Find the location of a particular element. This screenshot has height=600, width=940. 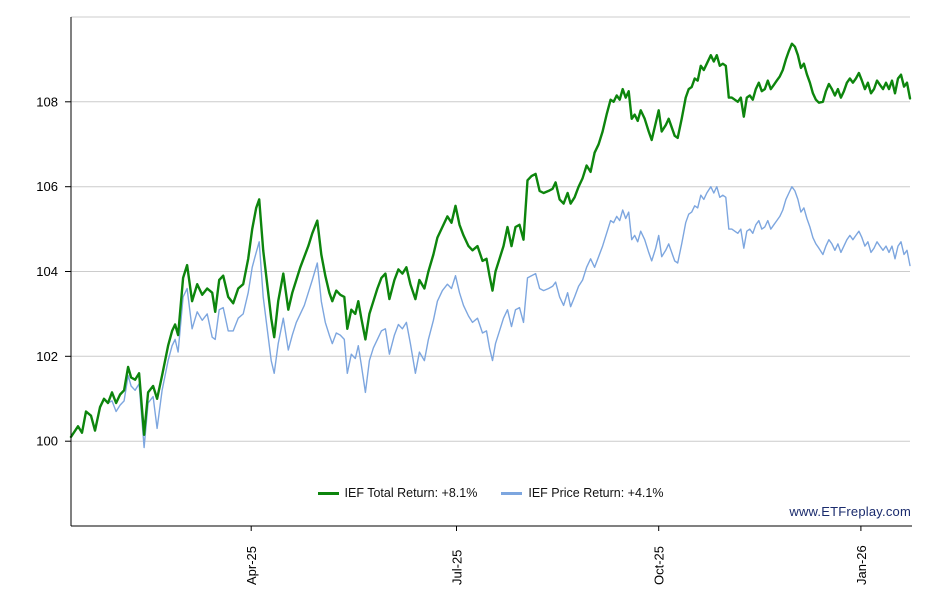

legend-item-total-return: IEF Total Return: +8.1% is located at coordinates (397, 493).